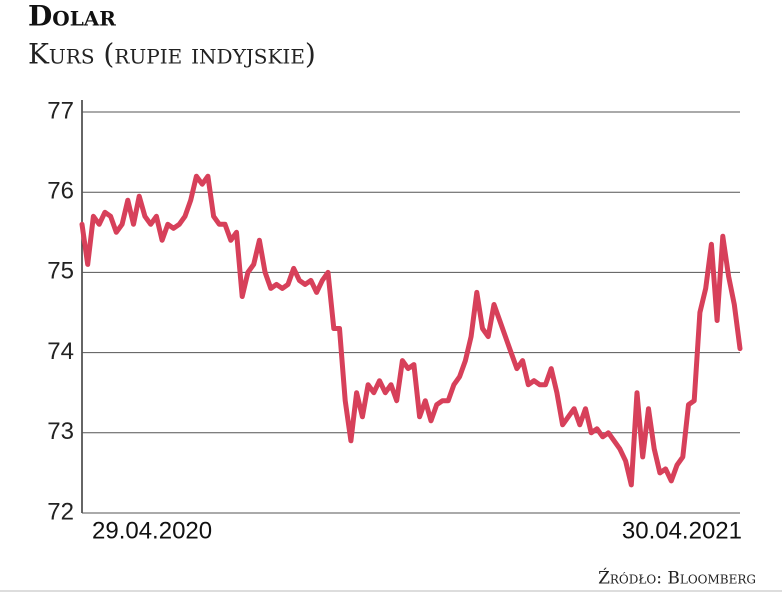  I want to click on y-tick-label: 77, so click(60, 110).